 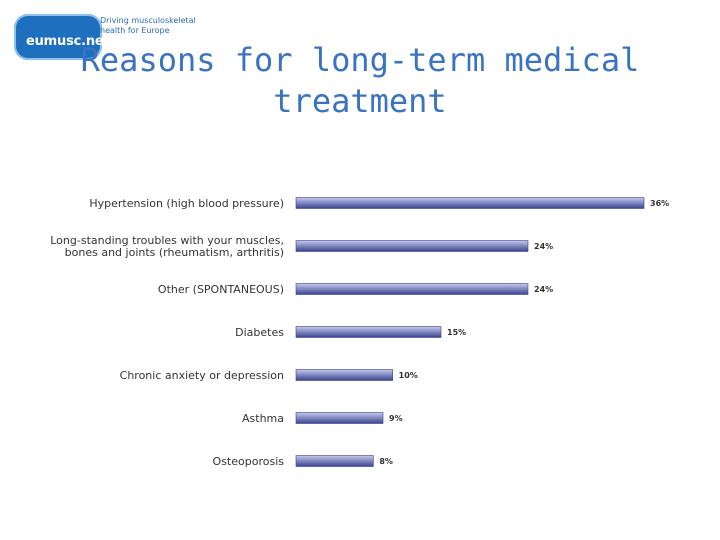 What do you see at coordinates (202, 375) in the screenshot?
I see `category-label: Chronic anxiety or depression` at bounding box center [202, 375].